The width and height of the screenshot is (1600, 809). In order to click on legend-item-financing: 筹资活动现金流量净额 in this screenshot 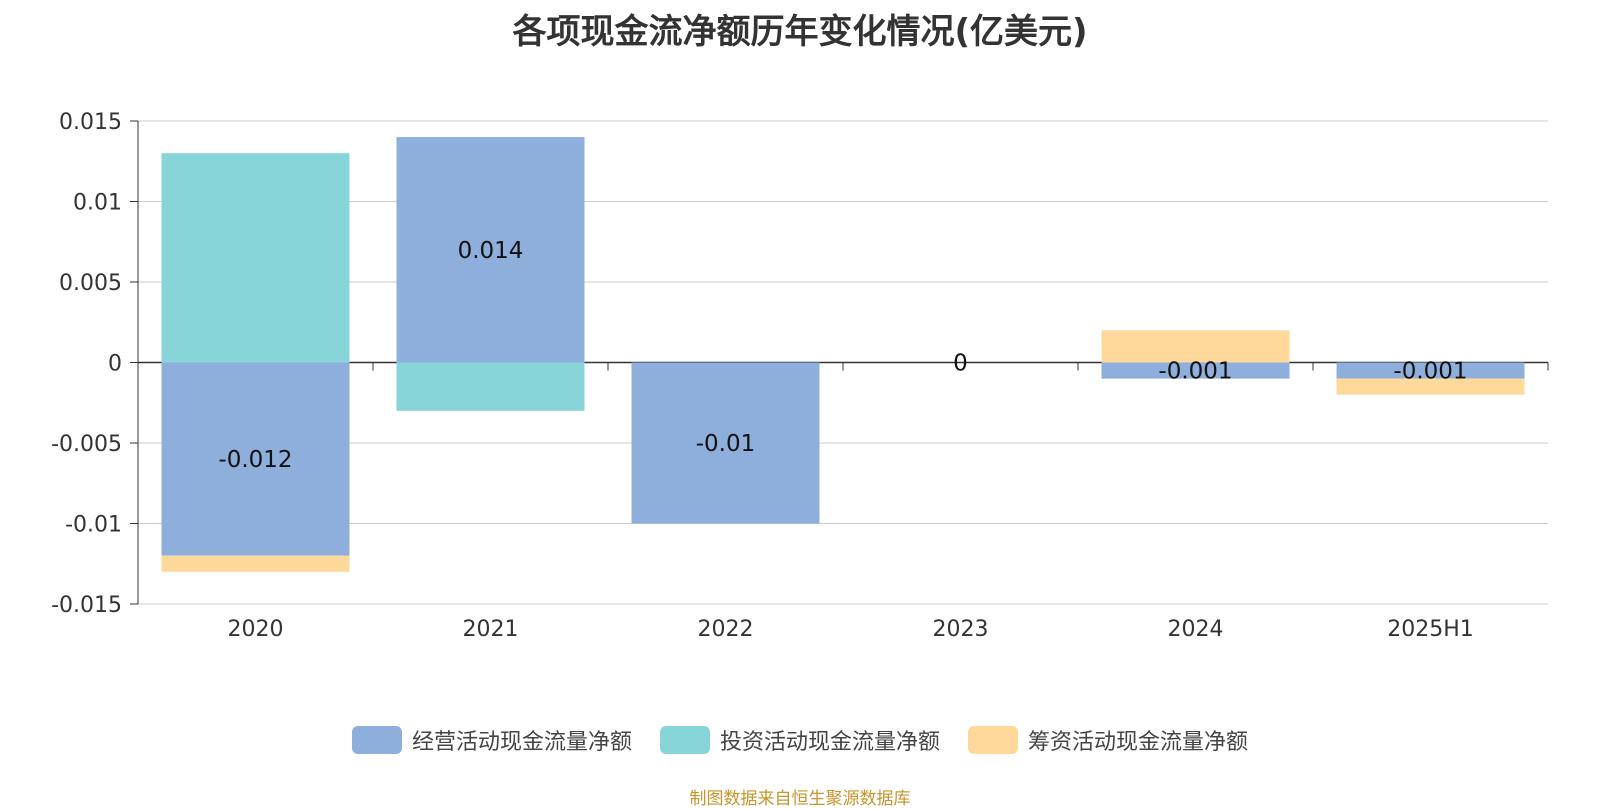, I will do `click(1108, 740)`.